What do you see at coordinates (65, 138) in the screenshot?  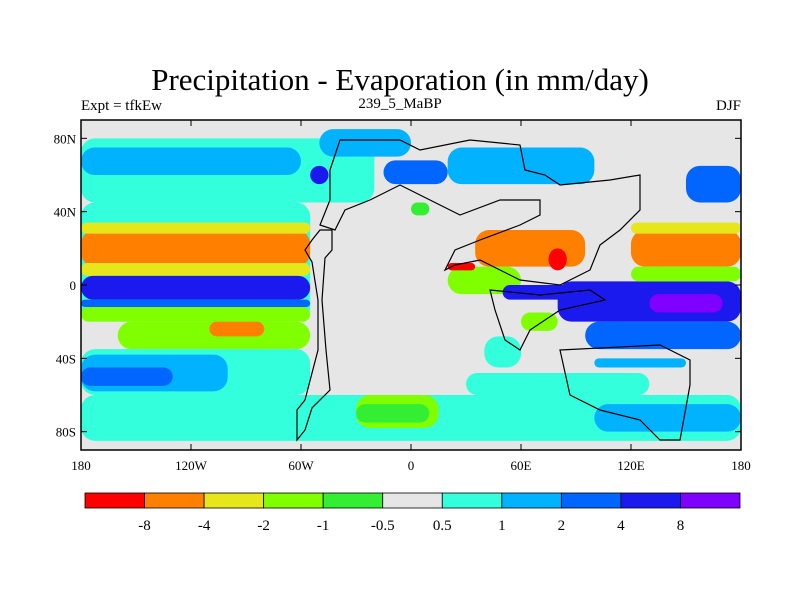 I see `y-tick-label: 80N` at bounding box center [65, 138].